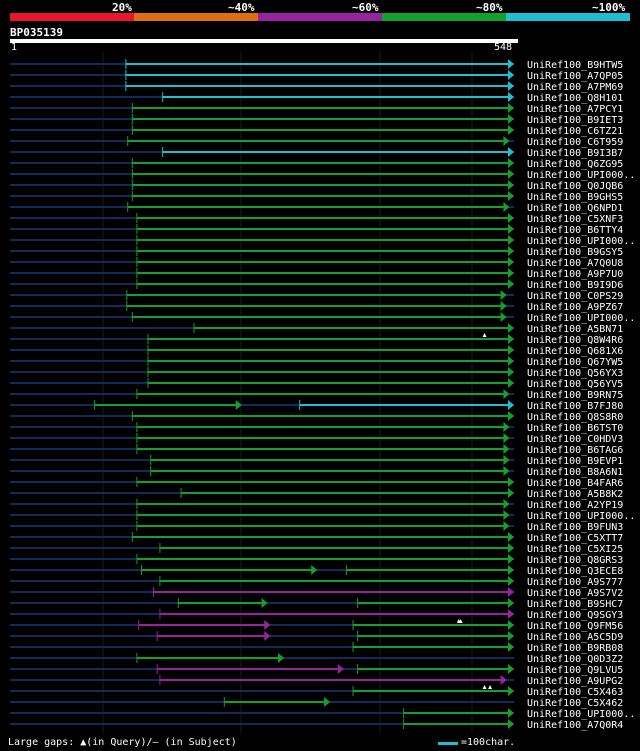 The image size is (640, 751). What do you see at coordinates (575, 340) in the screenshot?
I see `hit-label: UniRef100_Q8W4R6` at bounding box center [575, 340].